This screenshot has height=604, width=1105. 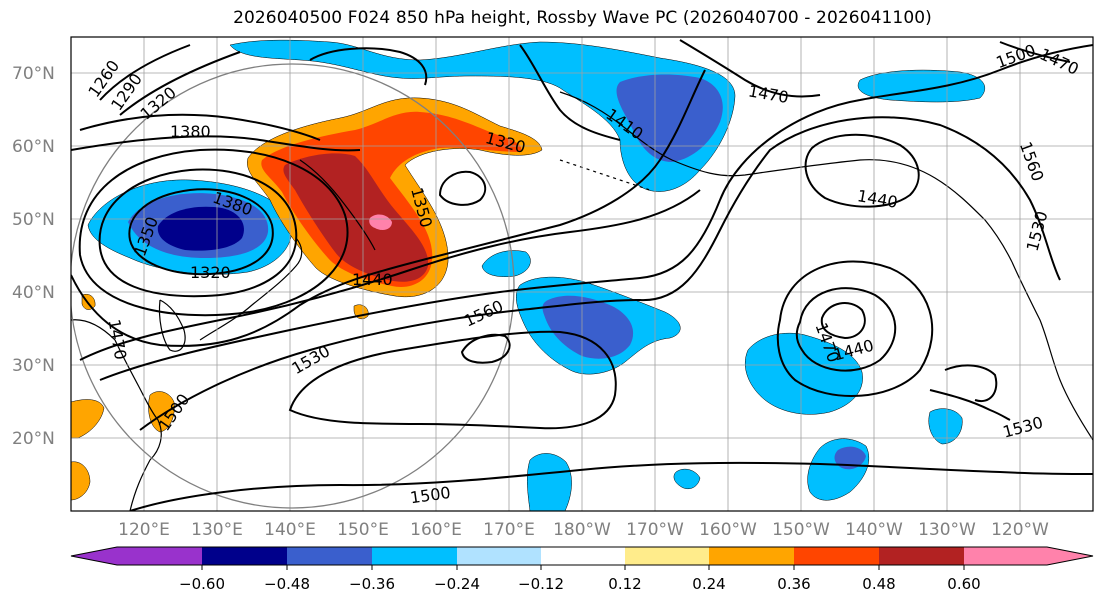 What do you see at coordinates (1070, 556) in the screenshot?
I see `colorbar-extend-high` at bounding box center [1070, 556].